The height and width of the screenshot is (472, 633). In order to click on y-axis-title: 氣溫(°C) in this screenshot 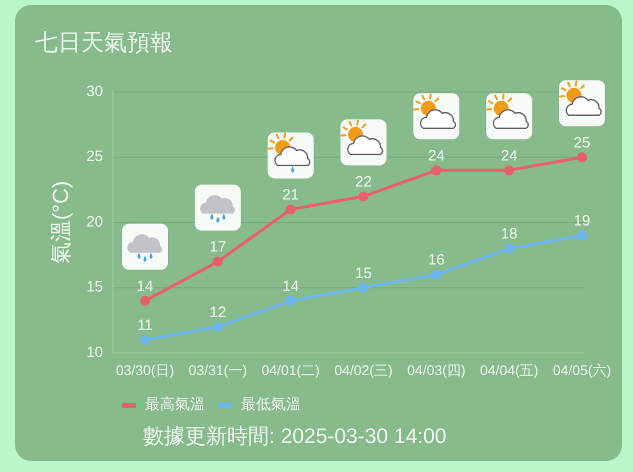, I will do `click(60, 222)`.